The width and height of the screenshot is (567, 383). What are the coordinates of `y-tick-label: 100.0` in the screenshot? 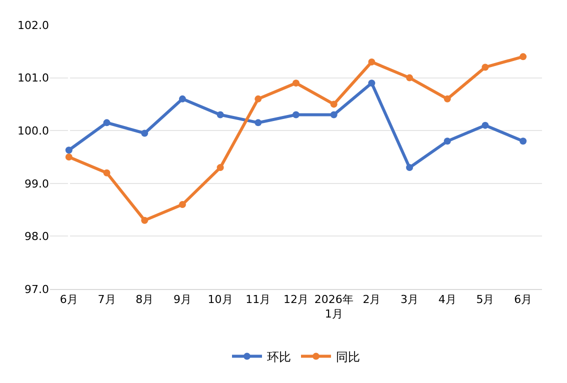 It's located at (33, 131).